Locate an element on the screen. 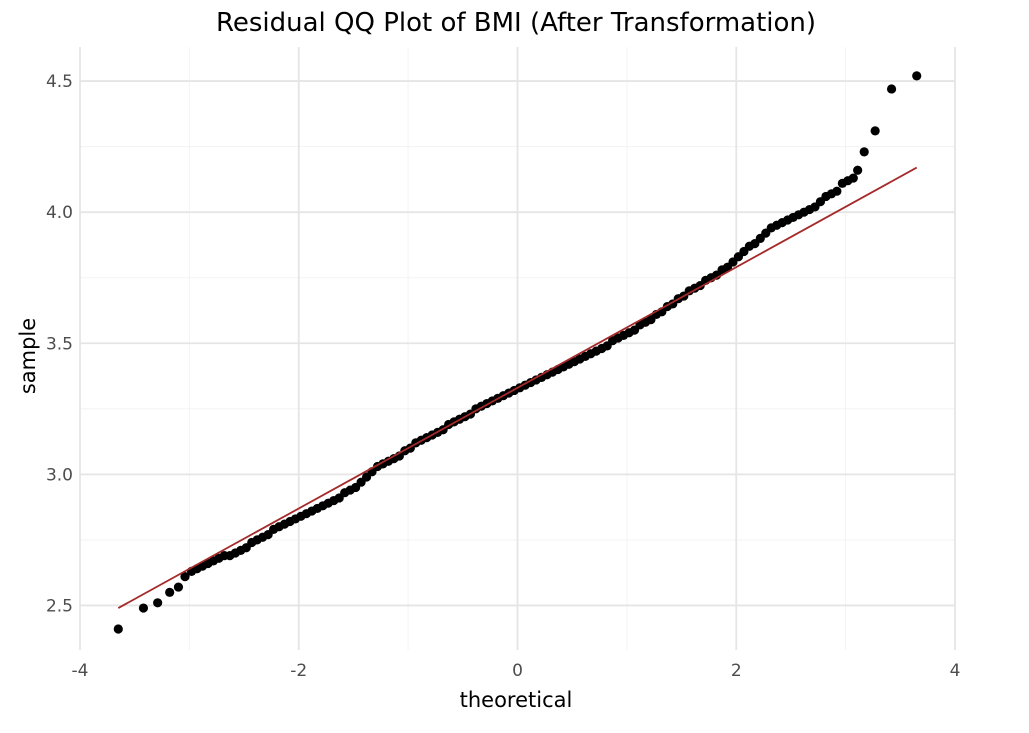 Image resolution: width=1029 pixels, height=733 pixels. y-tick-label: 3.5 is located at coordinates (59, 344).